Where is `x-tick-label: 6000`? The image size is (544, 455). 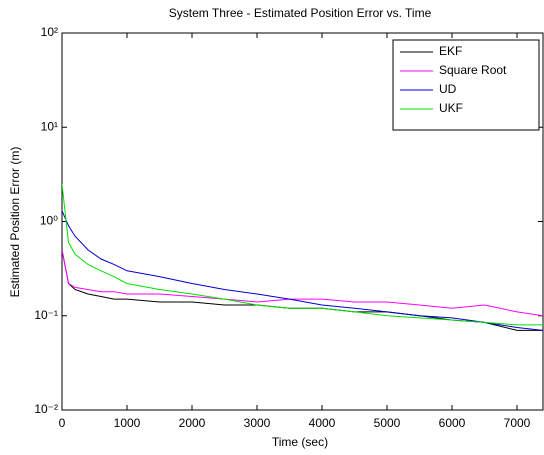
x-tick-label: 6000 is located at coordinates (452, 423).